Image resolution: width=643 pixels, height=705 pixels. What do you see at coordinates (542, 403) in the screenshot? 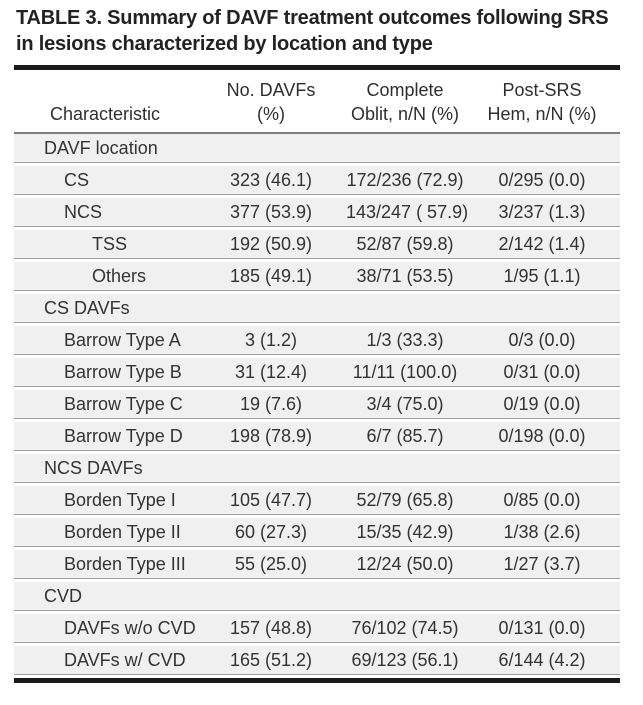
I see `row-value-post-srs-hem: 0/19 (0.0)` at bounding box center [542, 403].